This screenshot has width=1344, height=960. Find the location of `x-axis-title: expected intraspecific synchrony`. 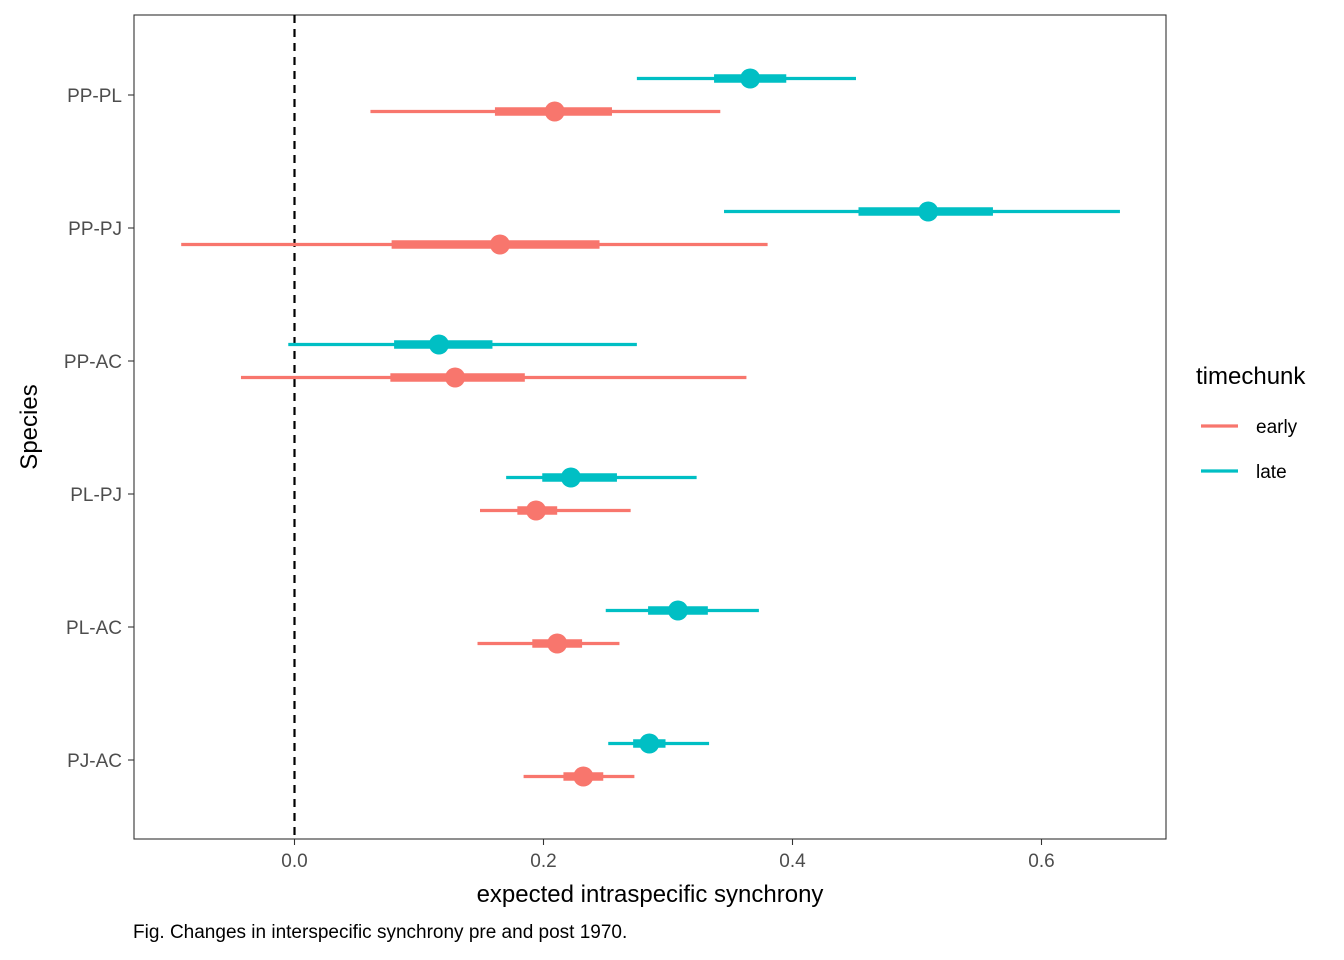

x-axis-title: expected intraspecific synchrony is located at coordinates (650, 894).